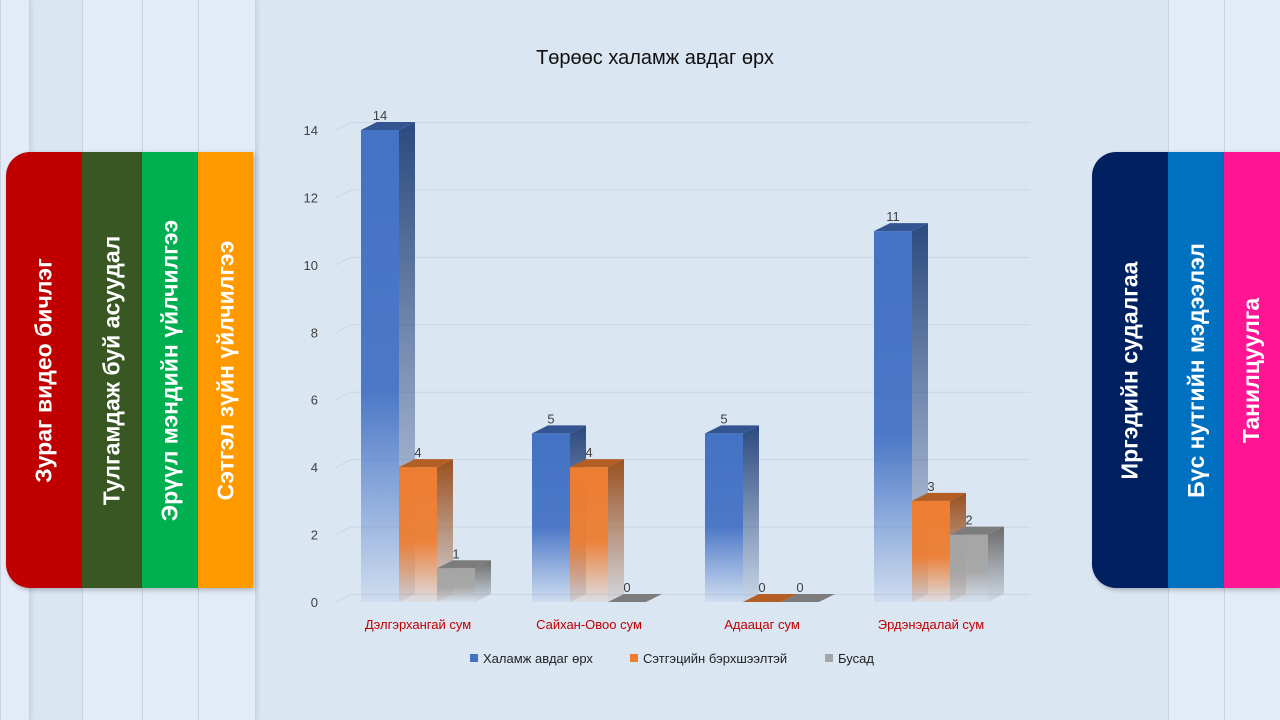 This screenshot has width=1280, height=720. I want to click on data-label: 11, so click(893, 216).